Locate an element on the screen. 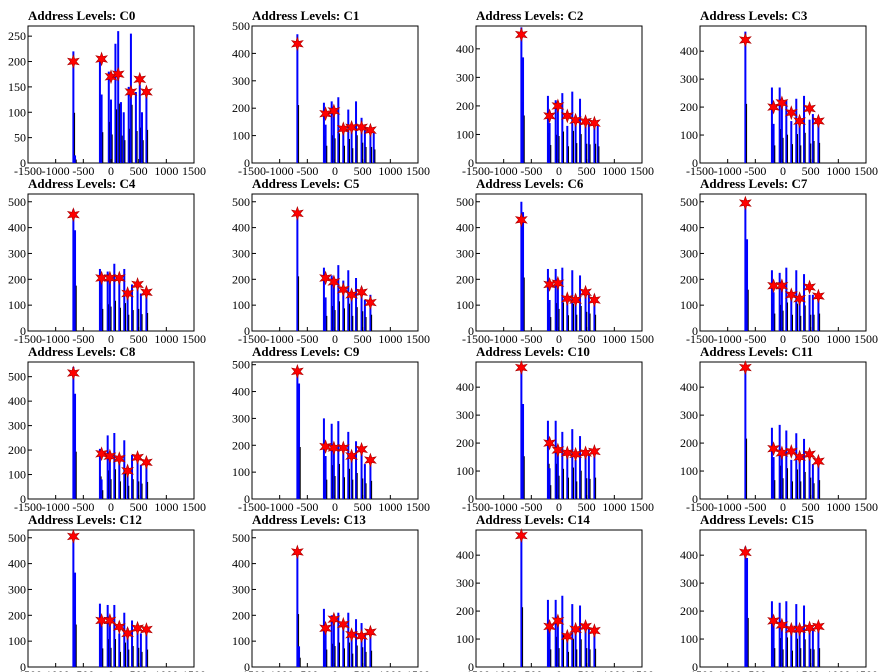 The width and height of the screenshot is (896, 672). chart-title: Address Levels: C0 is located at coordinates (81, 15).